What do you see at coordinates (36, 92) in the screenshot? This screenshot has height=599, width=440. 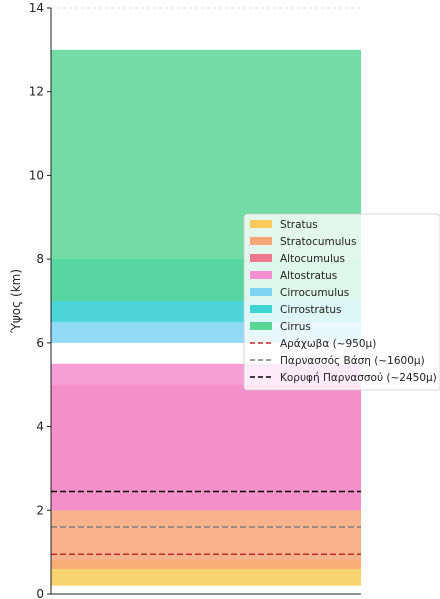 I see `y-tick-label: 12` at bounding box center [36, 92].